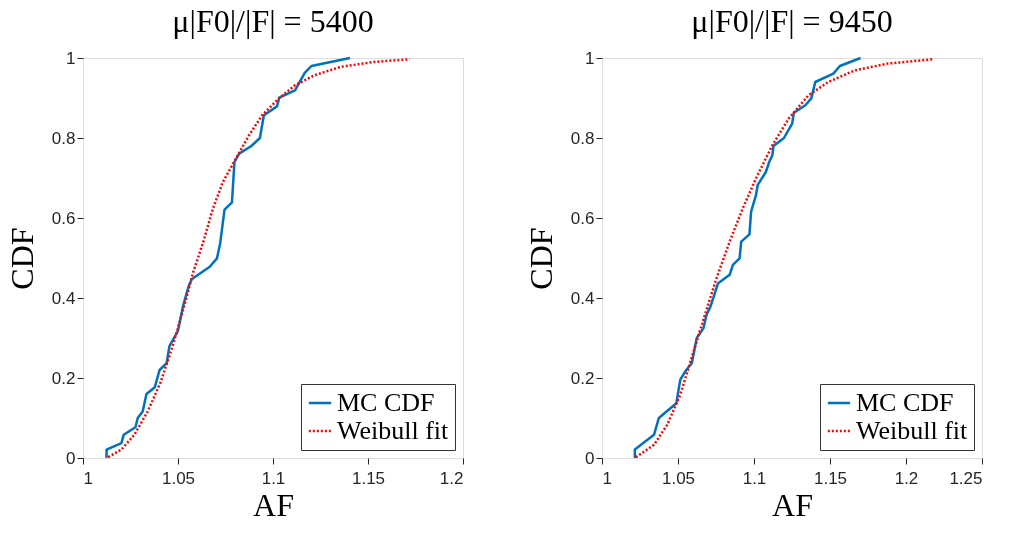  I want to click on x-tick-label: 1.25, so click(966, 478).